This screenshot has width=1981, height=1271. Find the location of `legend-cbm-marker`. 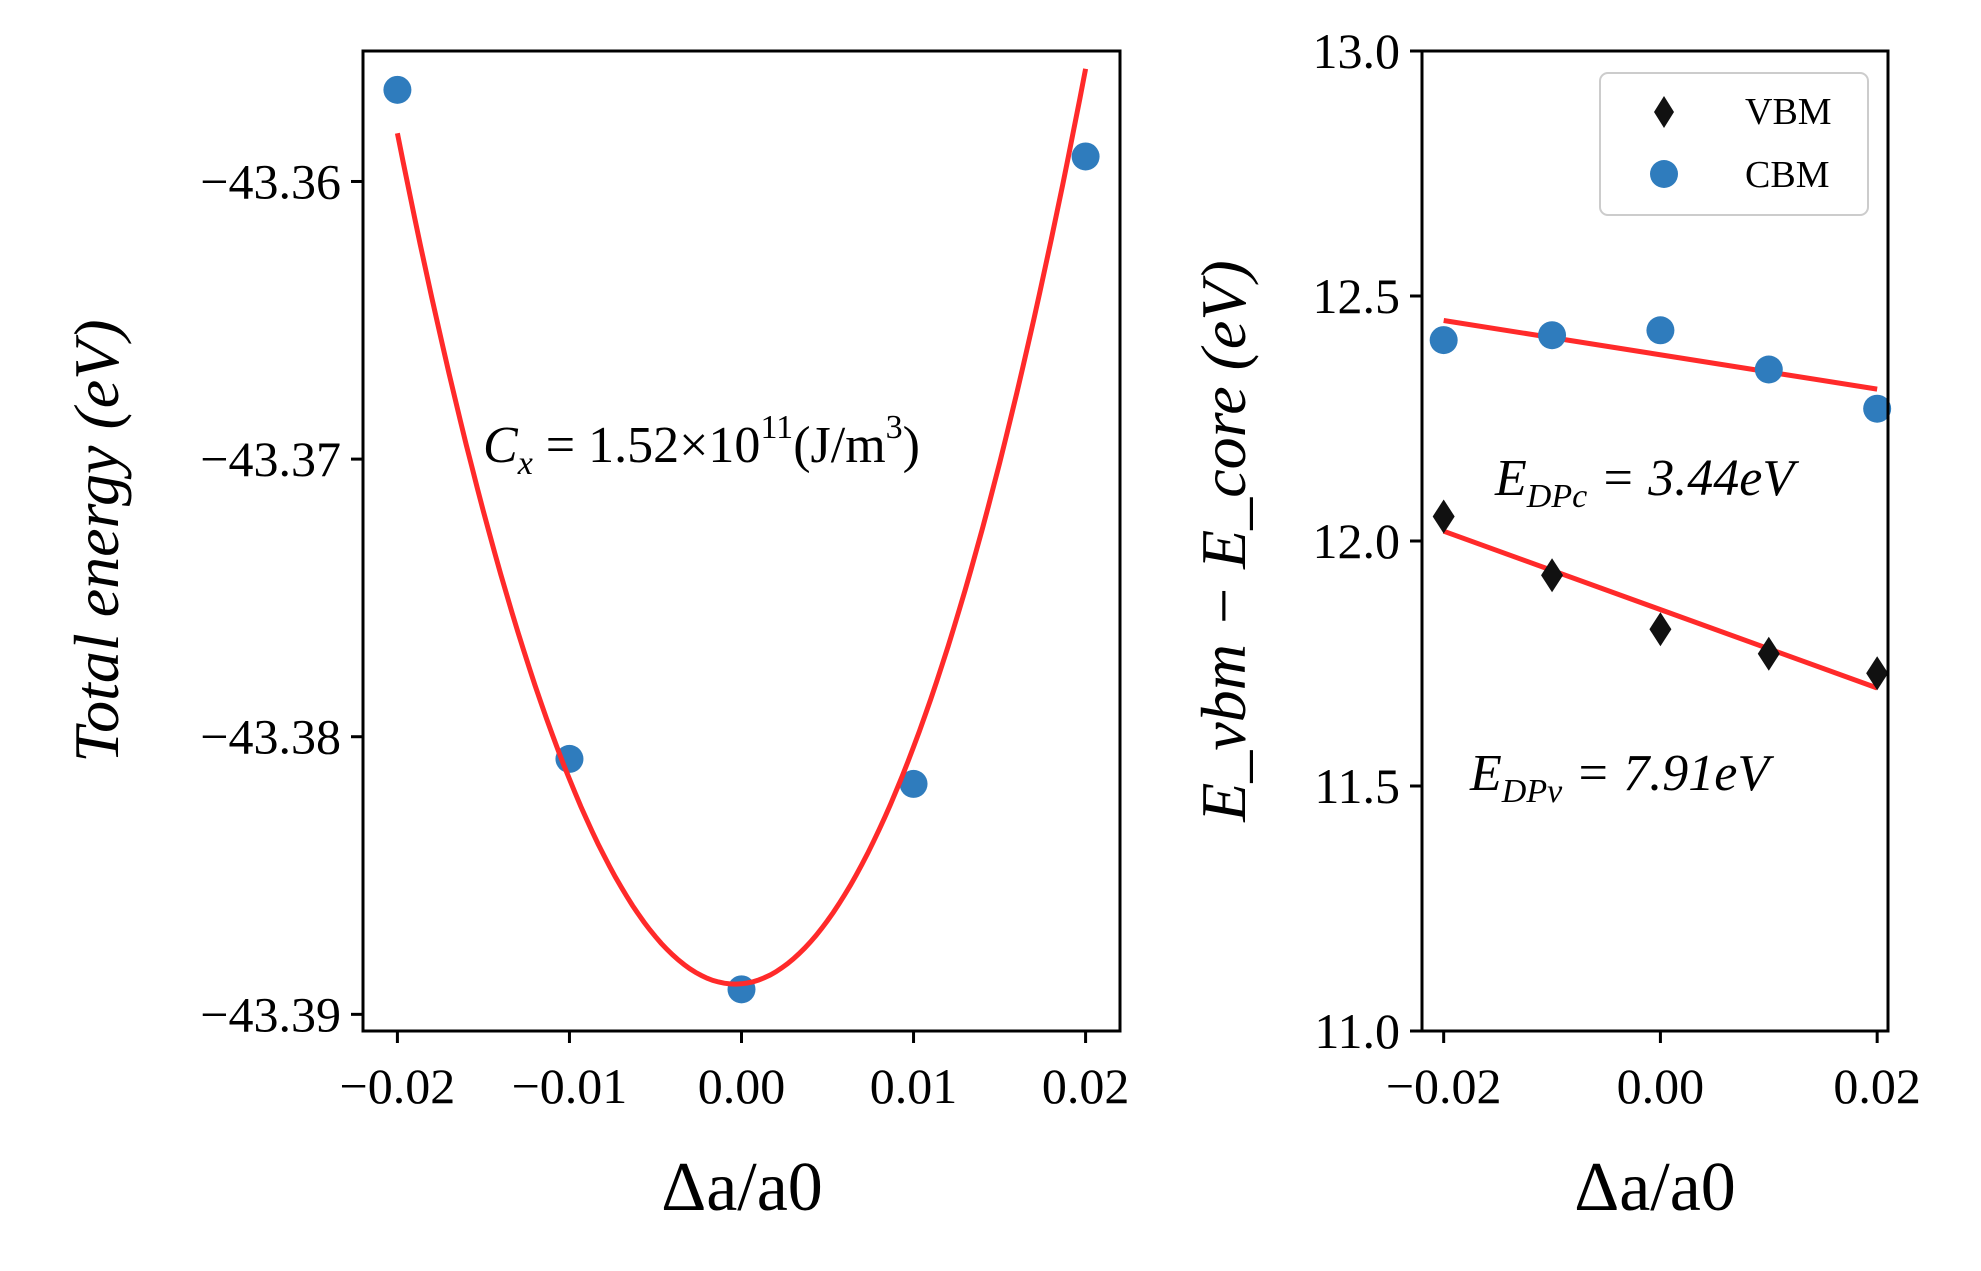

legend-cbm-marker is located at coordinates (1664, 174).